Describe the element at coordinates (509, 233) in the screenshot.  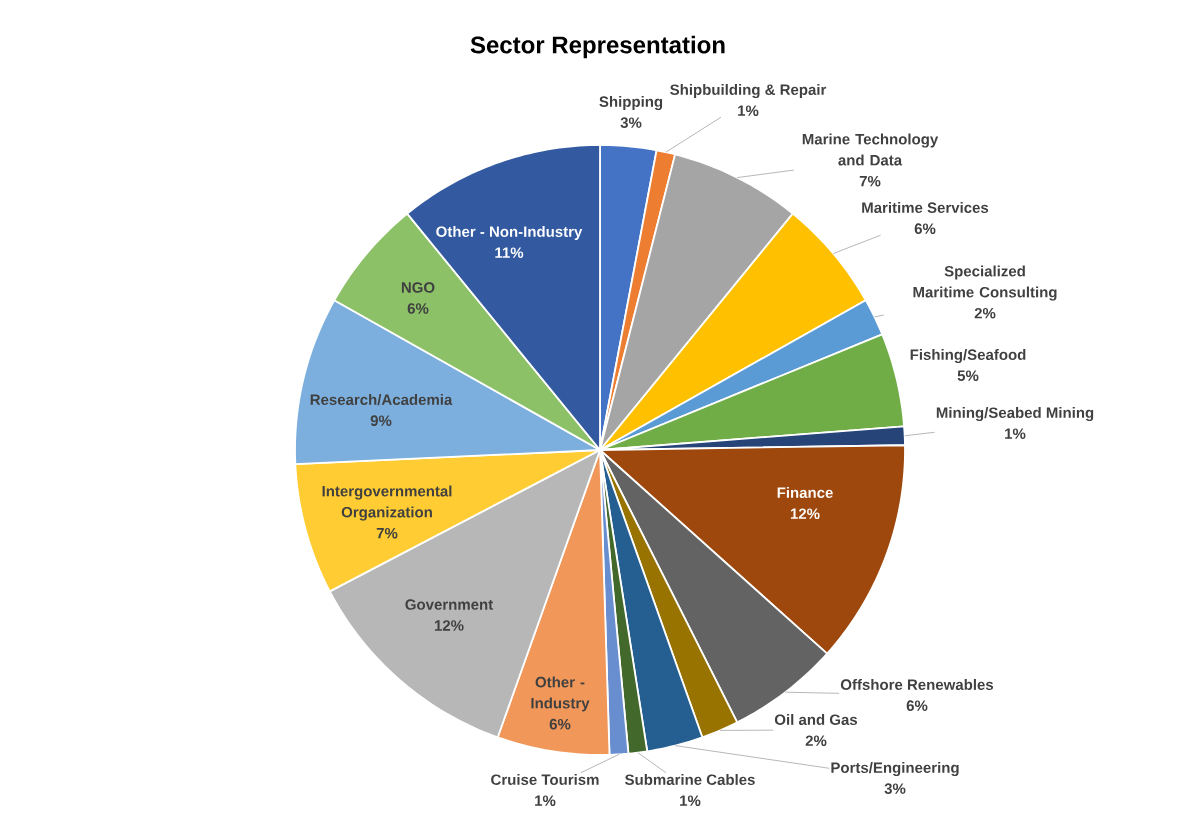
I see `slice-label: Other - Non-Industry` at that location.